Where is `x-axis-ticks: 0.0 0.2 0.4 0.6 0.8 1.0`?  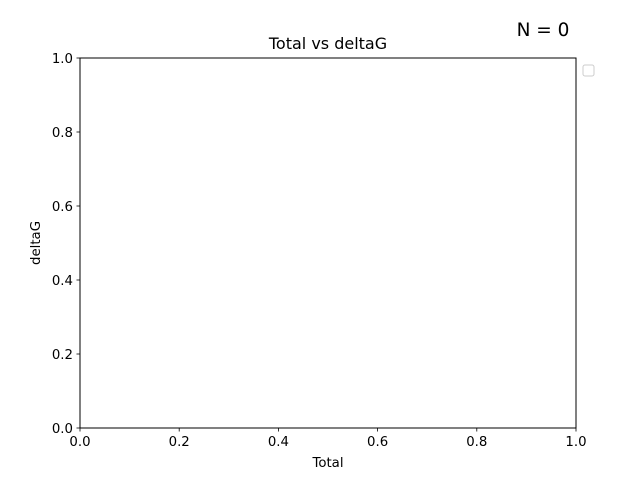
x-axis-ticks: 0.0 0.2 0.4 0.6 0.8 1.0 is located at coordinates (328, 439).